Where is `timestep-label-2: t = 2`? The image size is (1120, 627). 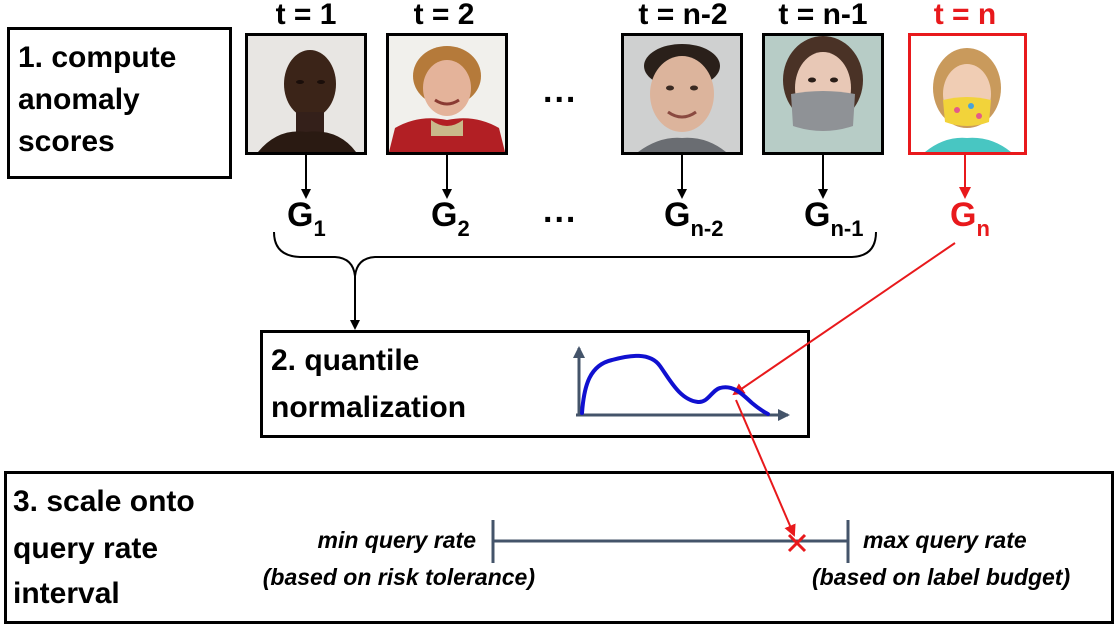
timestep-label-2: t = 2 is located at coordinates (444, 15).